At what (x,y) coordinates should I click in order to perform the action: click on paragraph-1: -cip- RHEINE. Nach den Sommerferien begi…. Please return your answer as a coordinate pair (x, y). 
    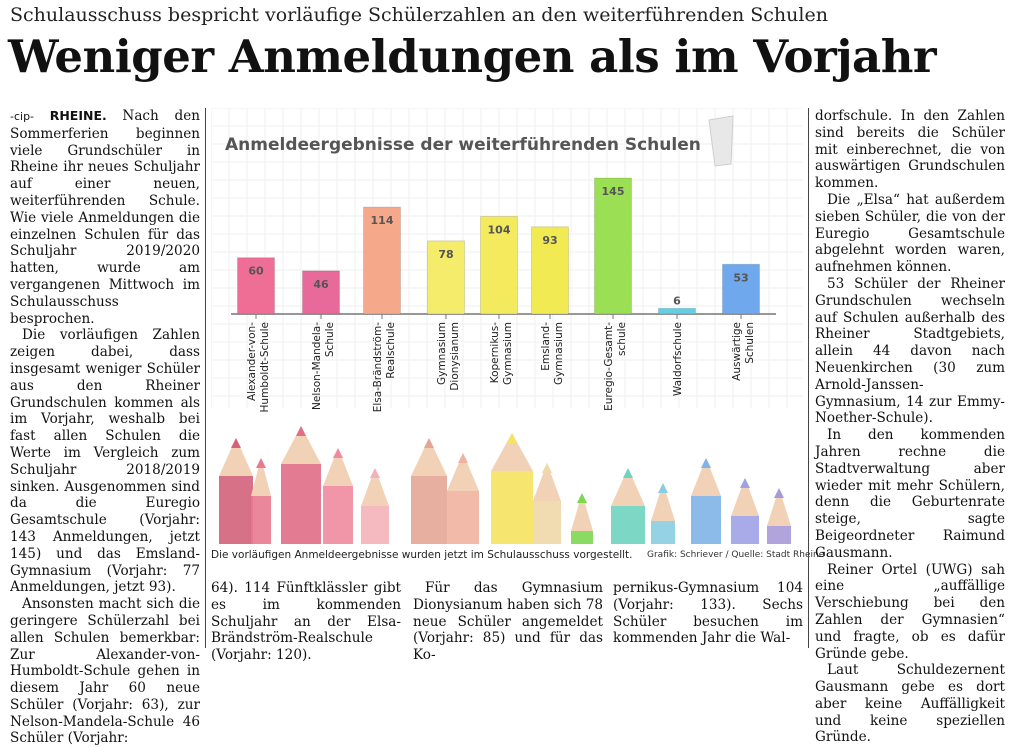
    Looking at the image, I should click on (105, 217).